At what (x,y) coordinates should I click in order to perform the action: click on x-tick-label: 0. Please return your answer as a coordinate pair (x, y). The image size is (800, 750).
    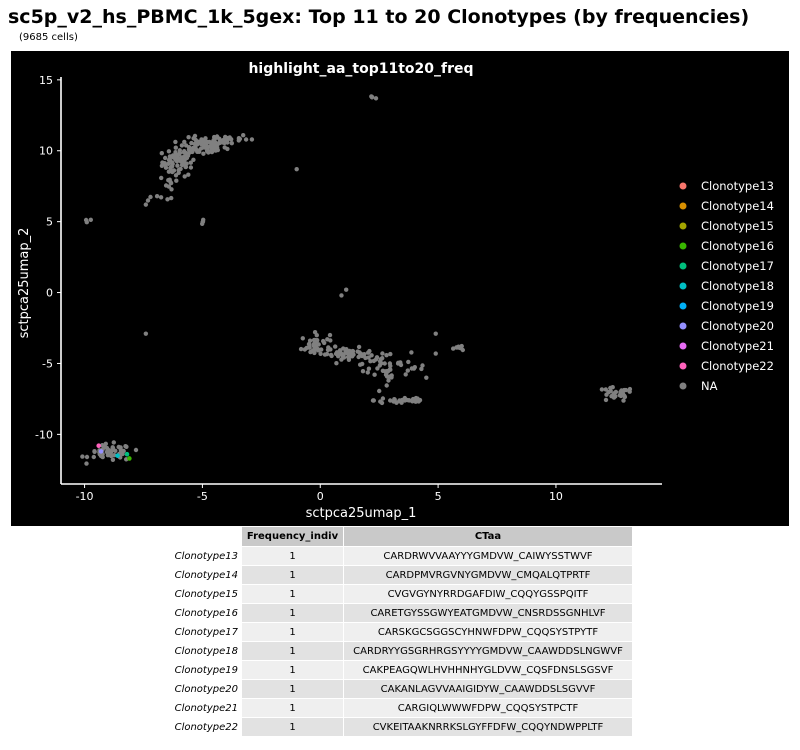
    Looking at the image, I should click on (320, 496).